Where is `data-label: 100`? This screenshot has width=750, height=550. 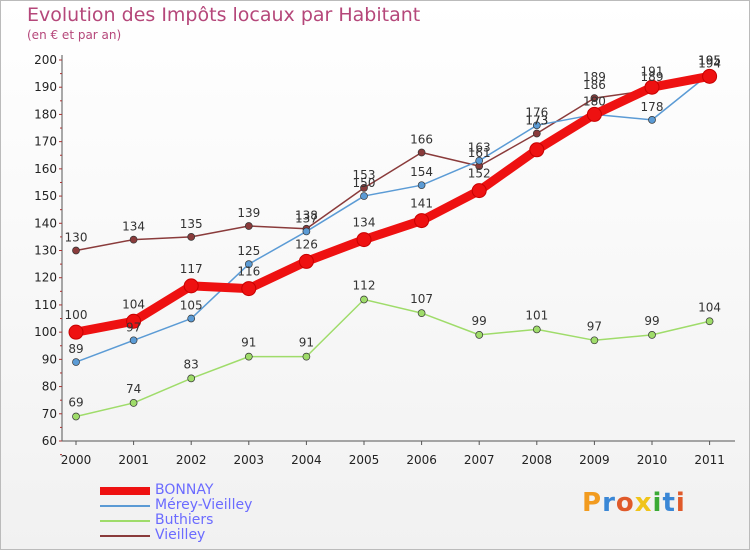 data-label: 100 is located at coordinates (76, 315).